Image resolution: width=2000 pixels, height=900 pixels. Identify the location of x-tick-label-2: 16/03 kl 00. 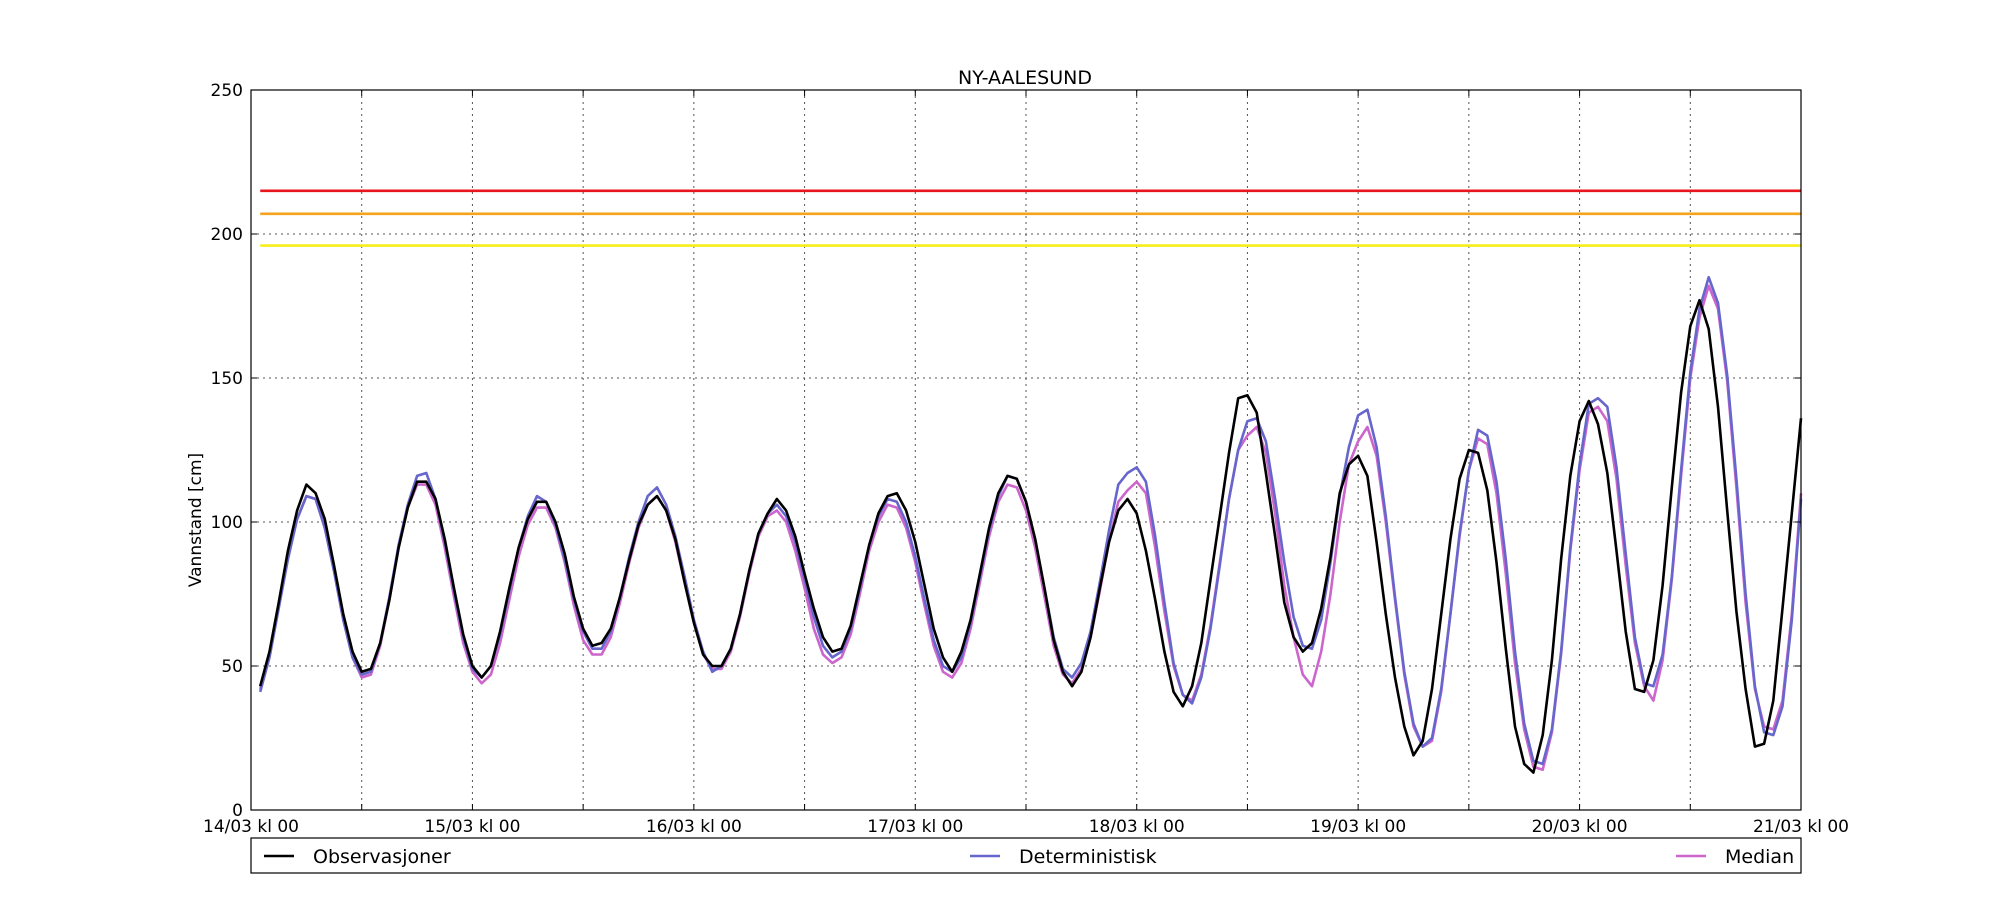
(694, 827).